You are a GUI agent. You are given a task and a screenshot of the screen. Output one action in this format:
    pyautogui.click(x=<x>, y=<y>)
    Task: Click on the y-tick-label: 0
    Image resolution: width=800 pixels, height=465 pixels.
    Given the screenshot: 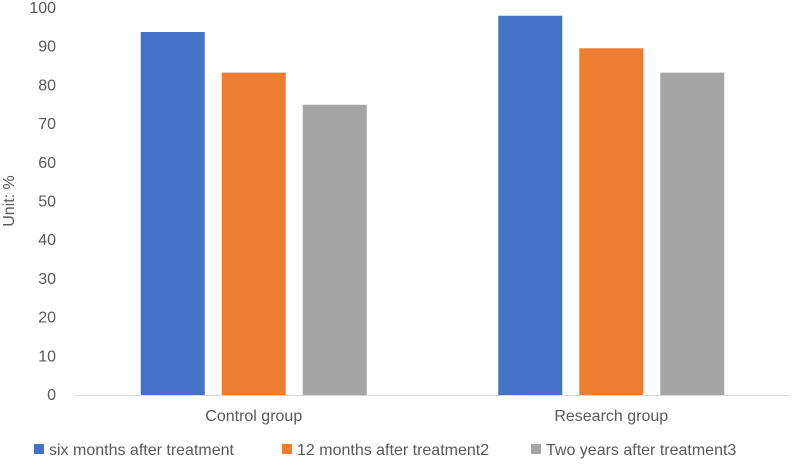 What is the action you would take?
    pyautogui.click(x=51, y=395)
    